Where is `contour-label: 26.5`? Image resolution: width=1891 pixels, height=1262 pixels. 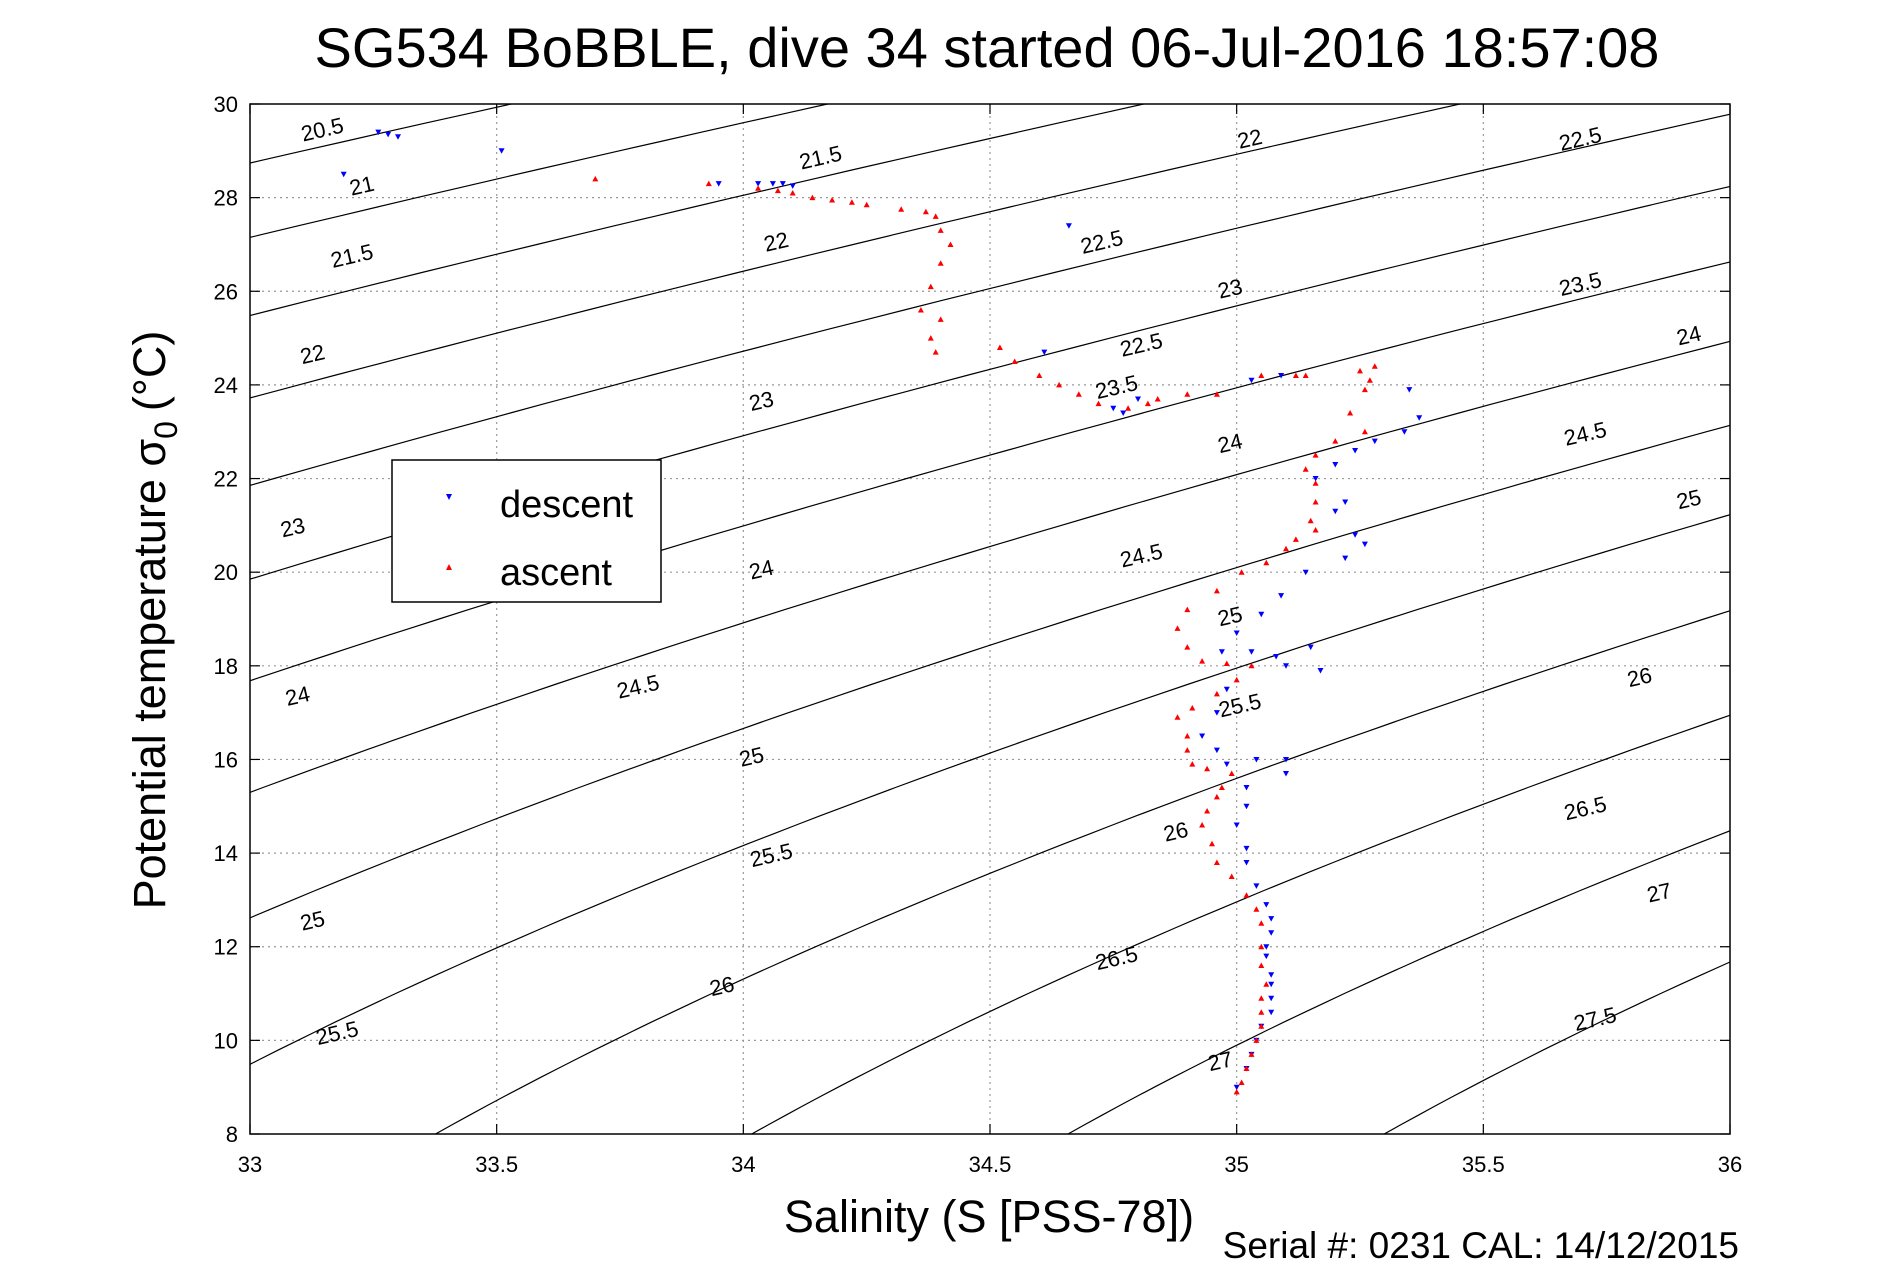
contour-label: 26.5 is located at coordinates (1116, 958).